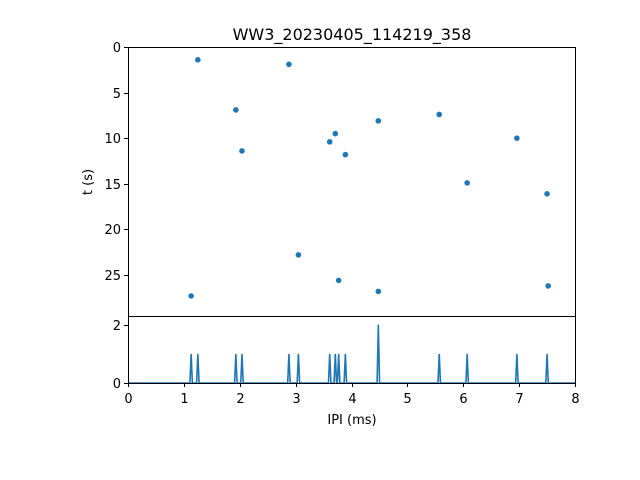 The width and height of the screenshot is (640, 480). What do you see at coordinates (117, 326) in the screenshot?
I see `histogram-y-tick-label: 2` at bounding box center [117, 326].